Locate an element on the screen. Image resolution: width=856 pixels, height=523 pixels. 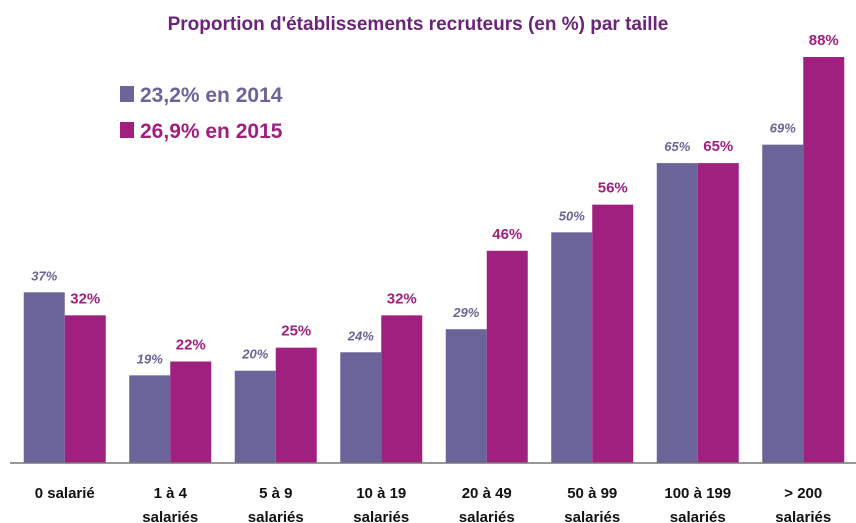
value-label: 29% is located at coordinates (465, 312).